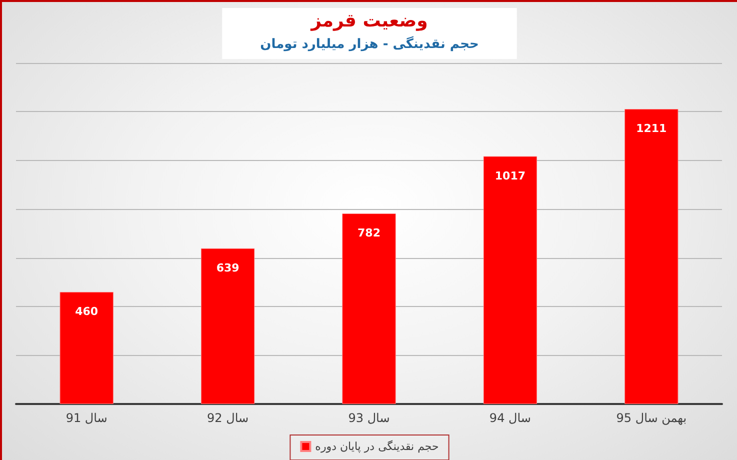 This screenshot has height=460, width=737. What do you see at coordinates (377, 446) in the screenshot?
I see `legend-label: حجم نقدینگی در پایان دوره` at bounding box center [377, 446].